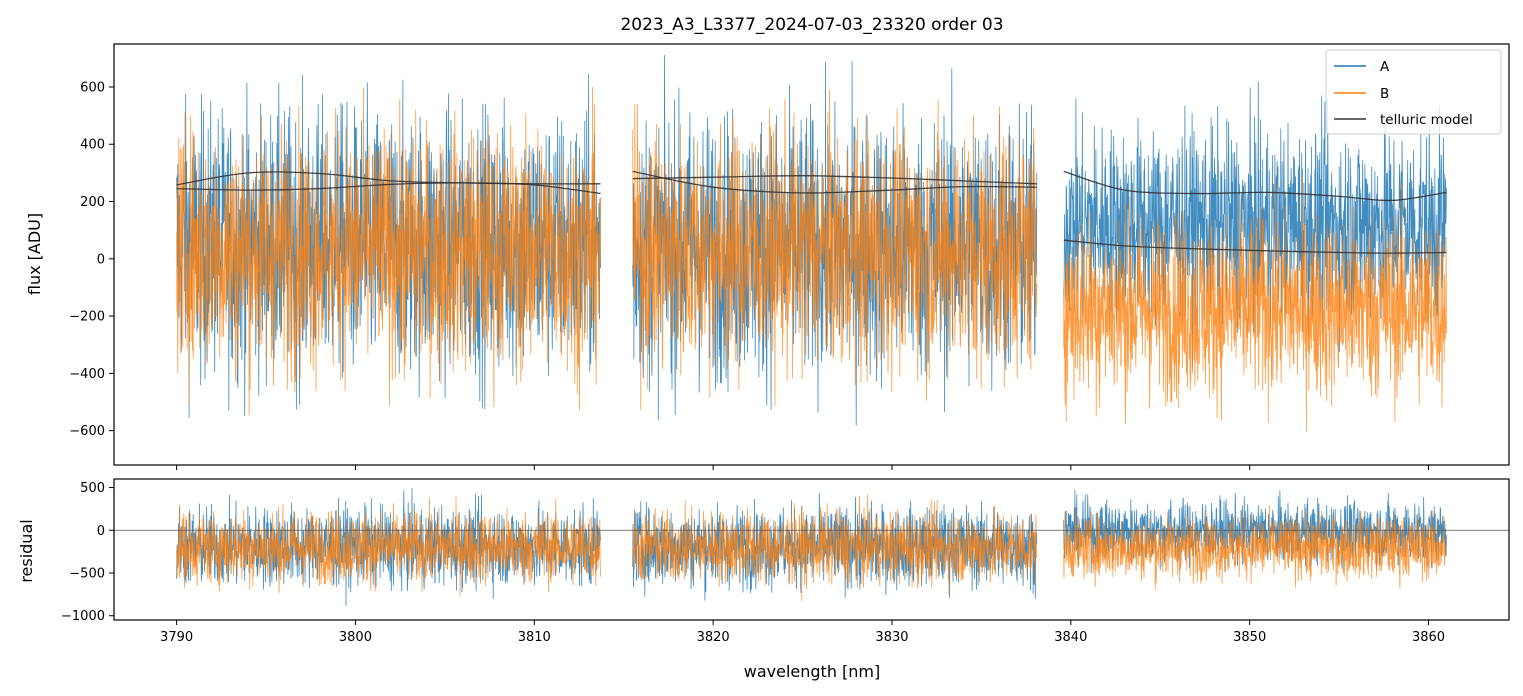 This screenshot has width=1523, height=696. I want to click on residual-x-ticks: 3790 3800 3810 3820 3830 3840 3850 3860, so click(802, 632).